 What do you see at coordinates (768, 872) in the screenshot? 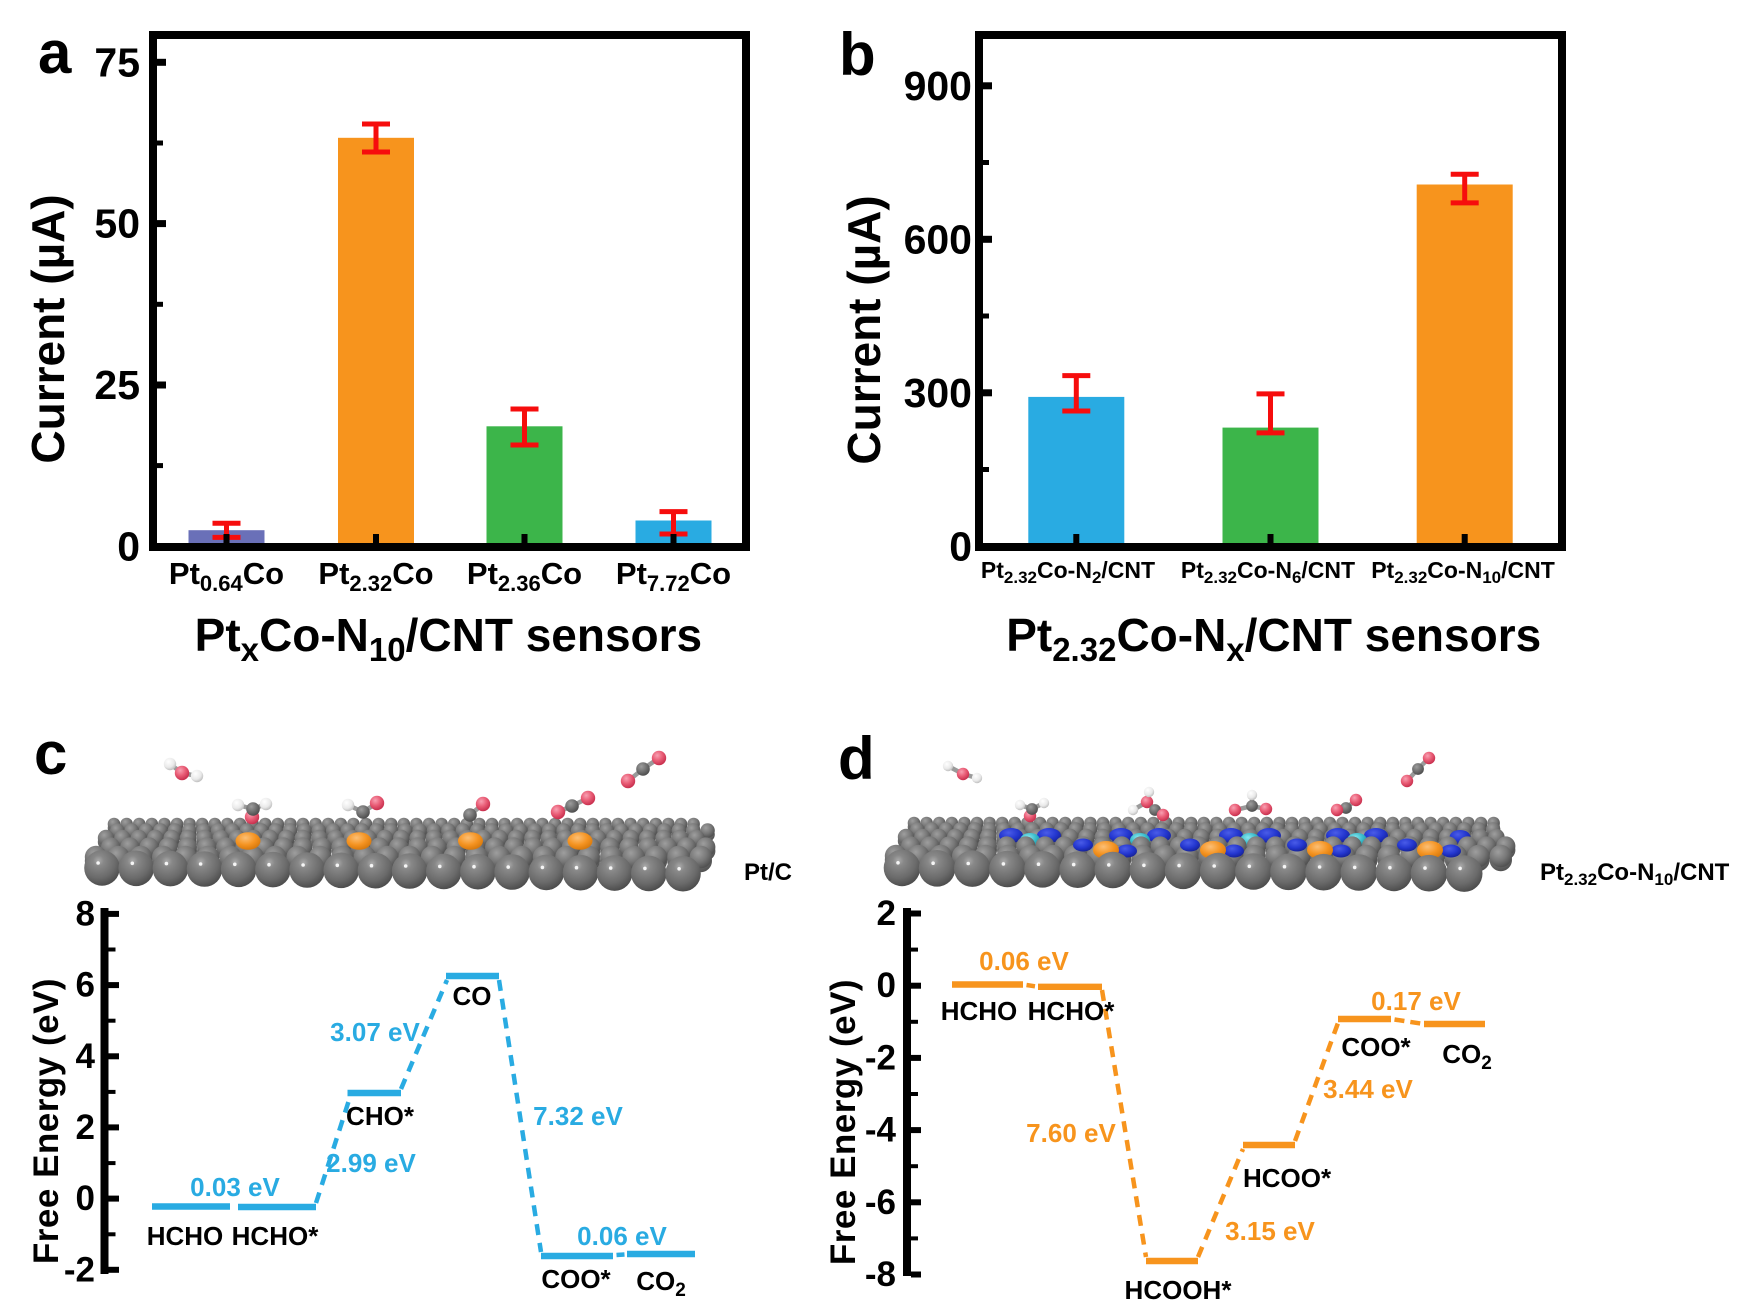
I see `svg-text: Pt/C` at bounding box center [768, 872].